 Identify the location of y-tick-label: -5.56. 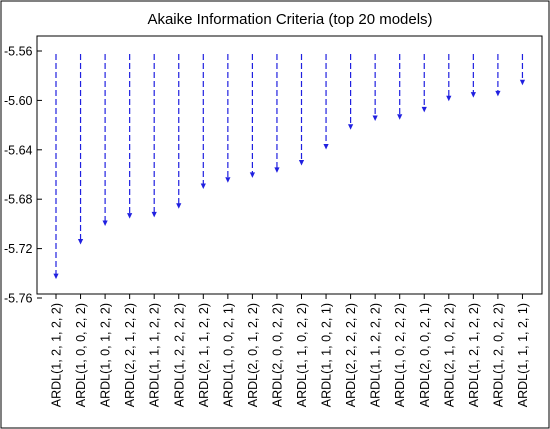
(18, 52).